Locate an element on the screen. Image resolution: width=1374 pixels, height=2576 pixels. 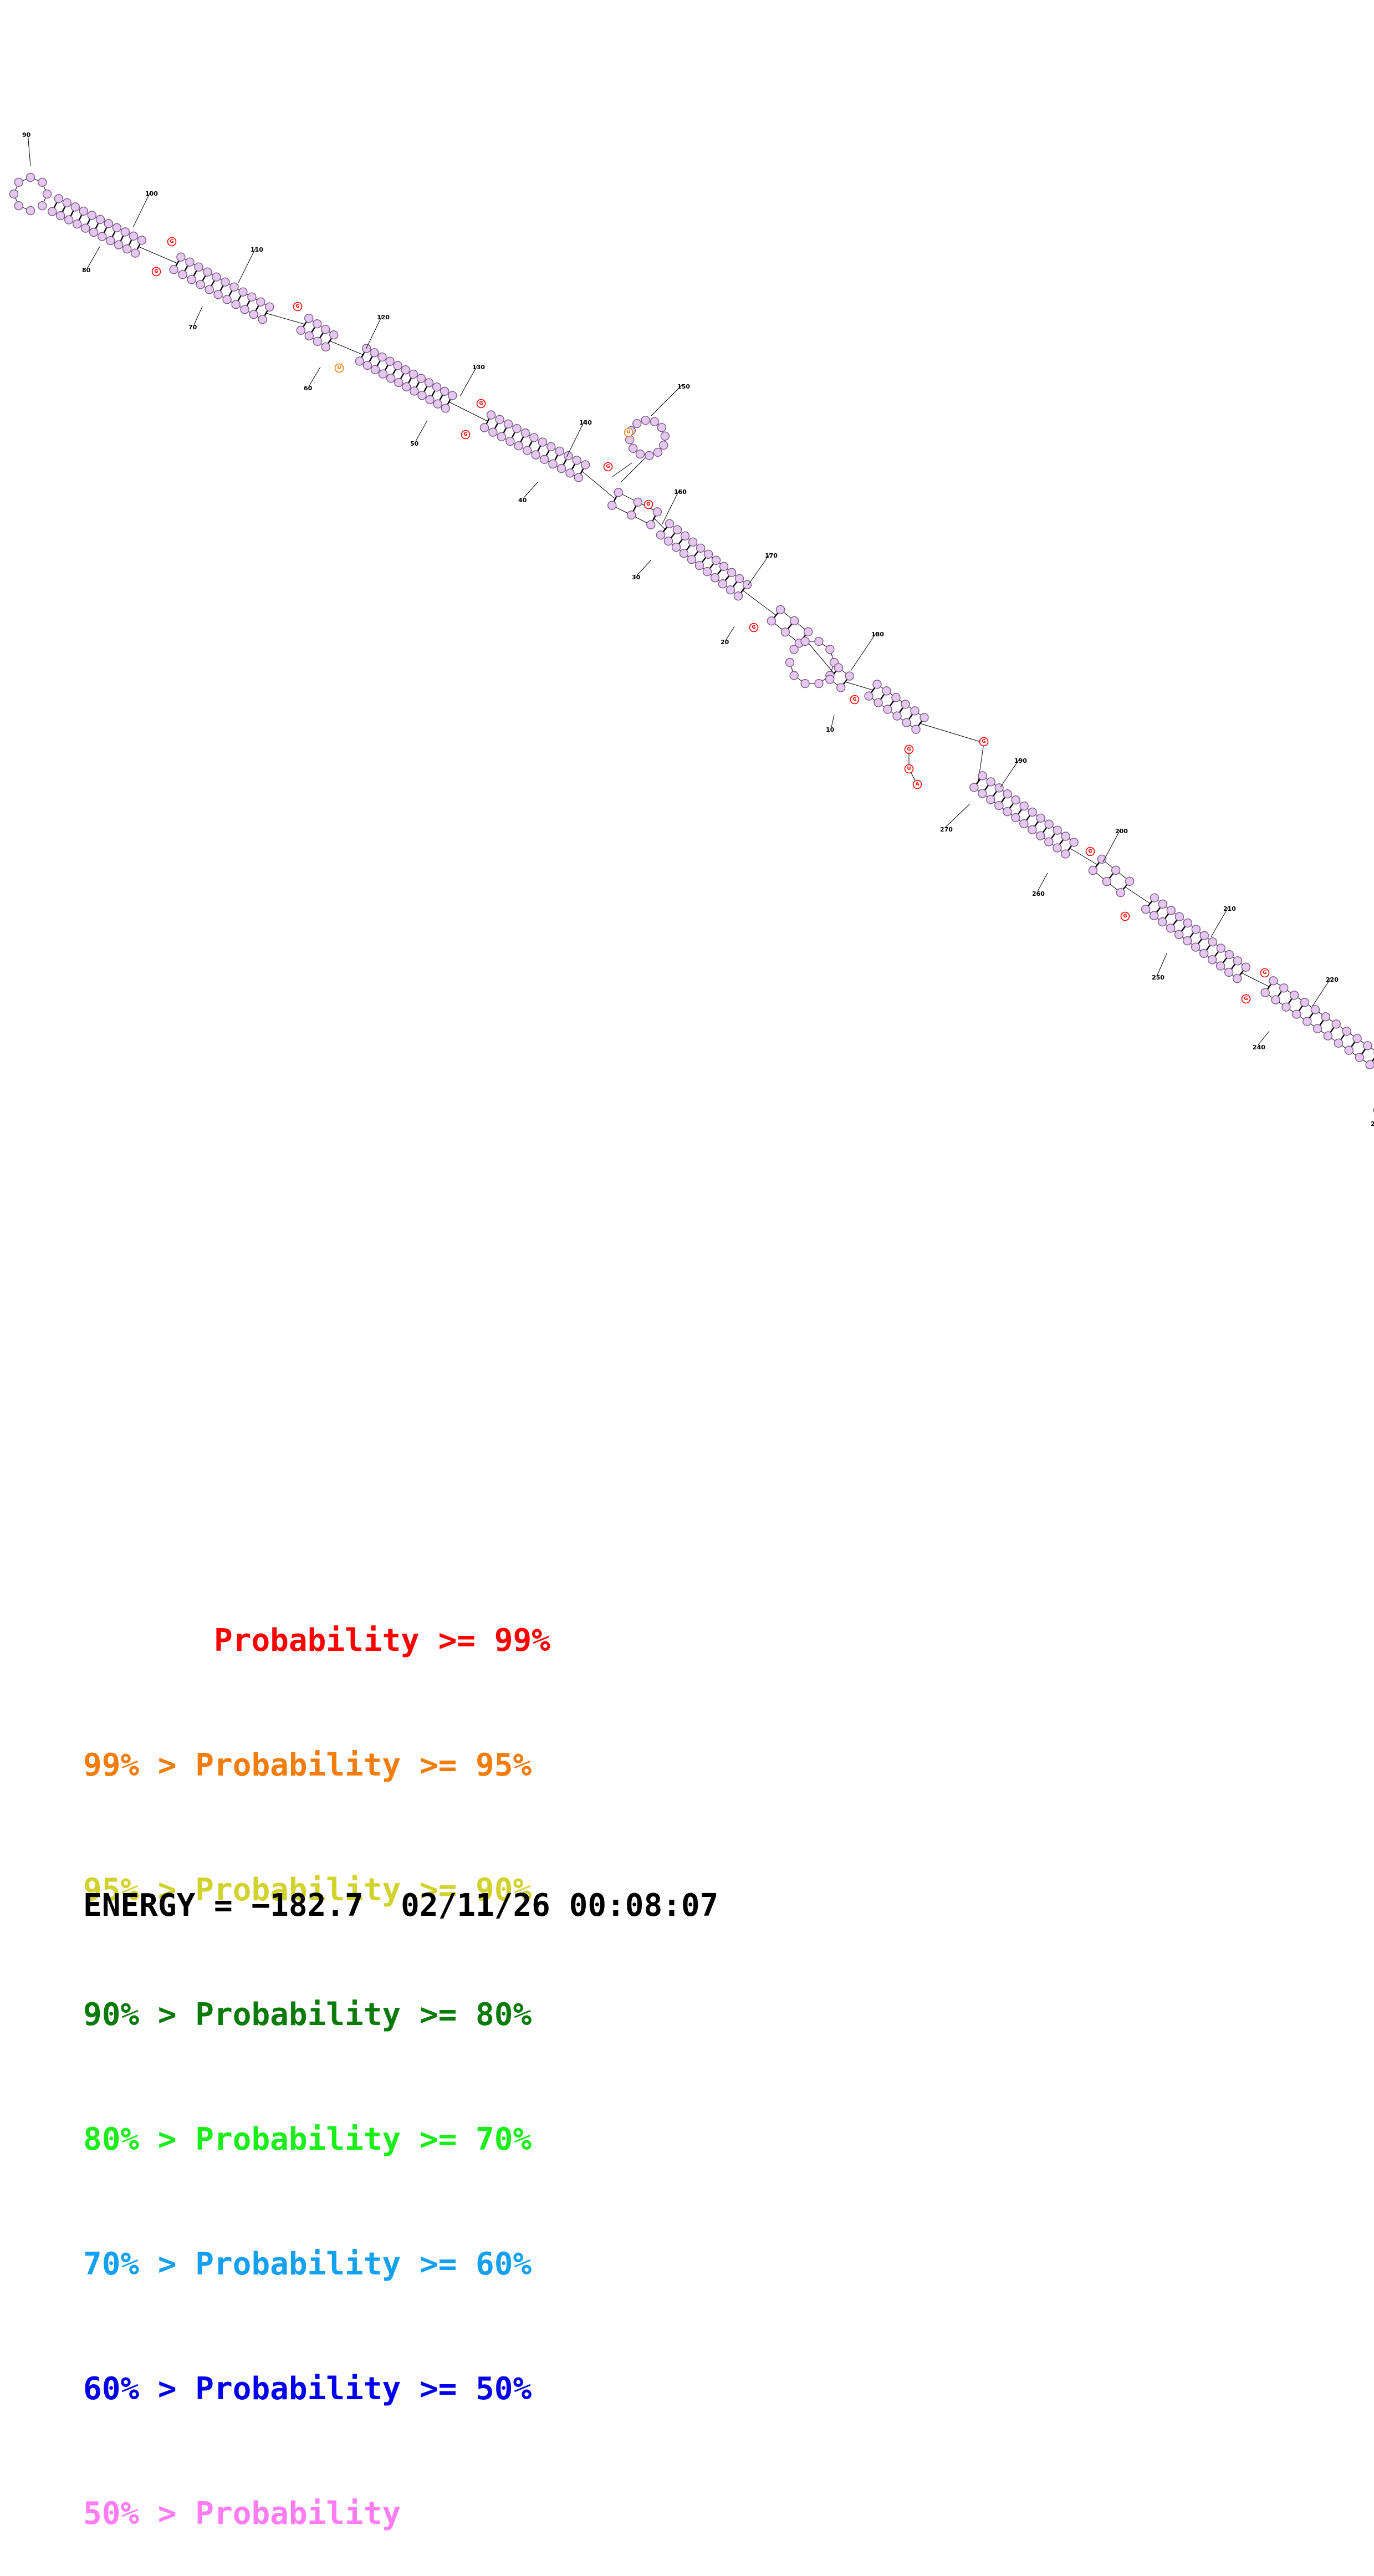
legend-text: Probability >= 95% is located at coordinates (363, 1765).